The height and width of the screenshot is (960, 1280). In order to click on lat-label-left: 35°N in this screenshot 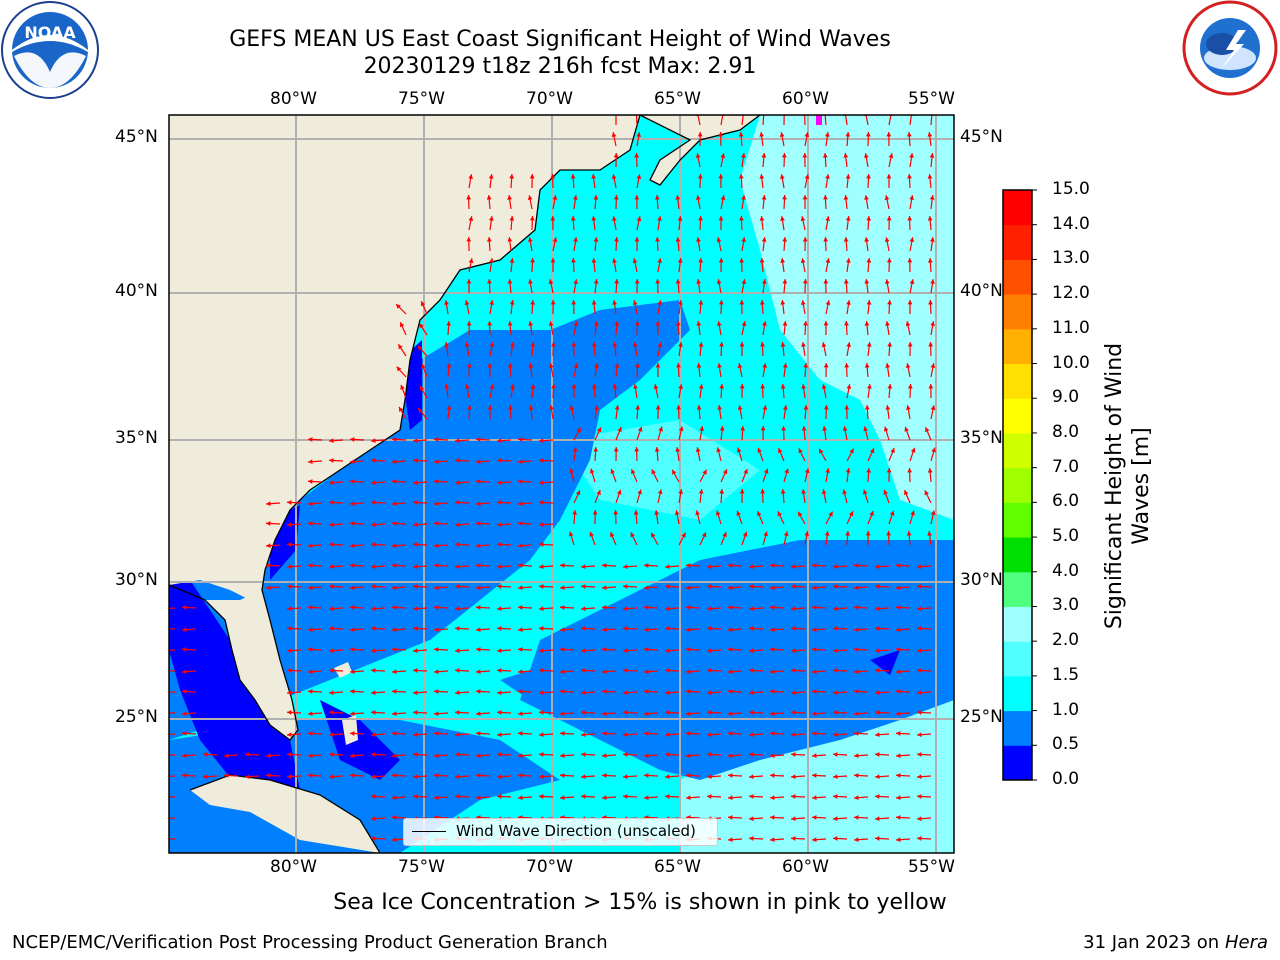, I will do `click(136, 438)`.